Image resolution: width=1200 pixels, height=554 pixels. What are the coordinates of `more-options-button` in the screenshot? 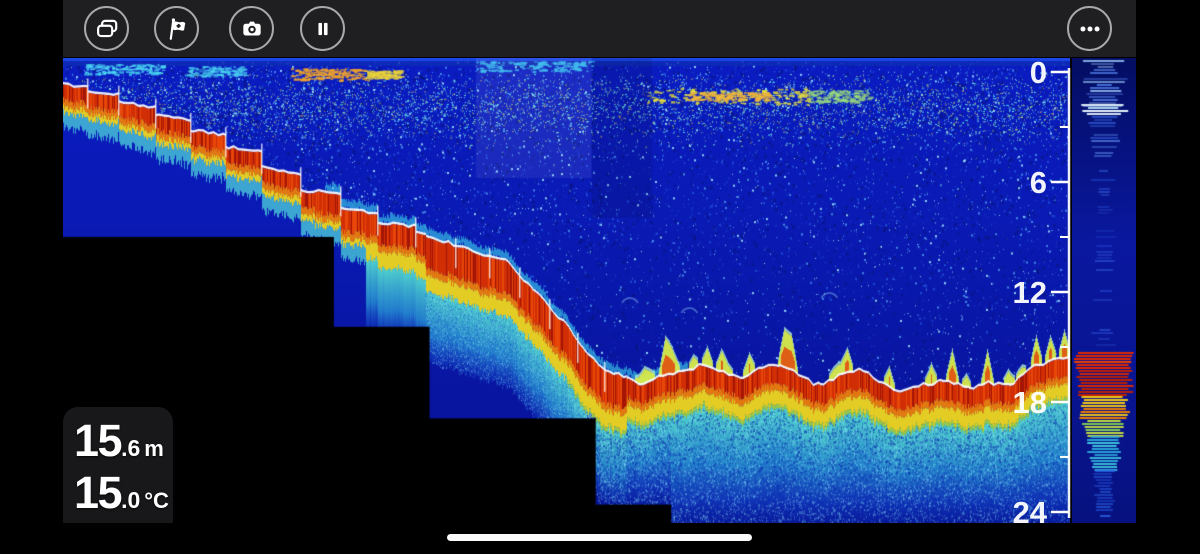 It's located at (1089, 28).